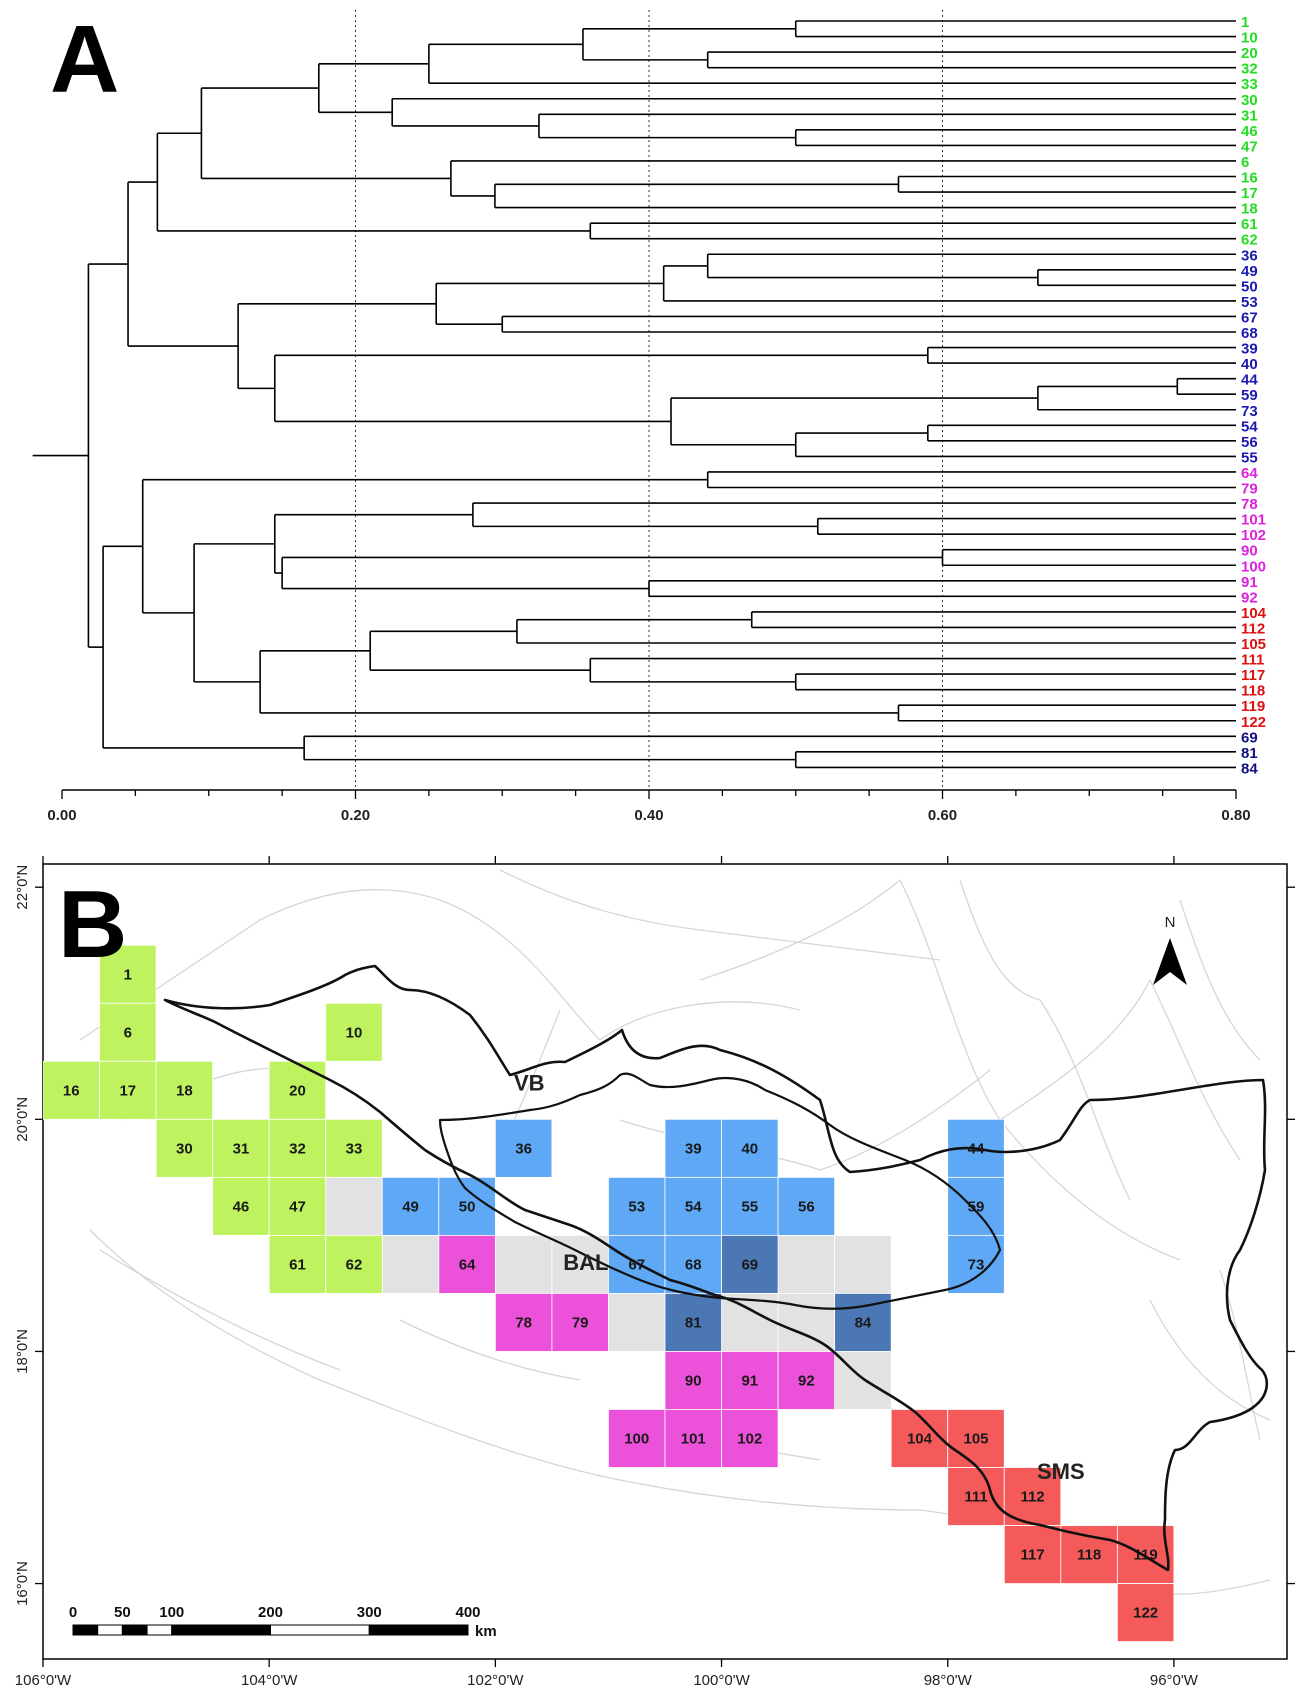 This screenshot has height=1686, width=1300. I want to click on leaf-label: 47, so click(1249, 146).